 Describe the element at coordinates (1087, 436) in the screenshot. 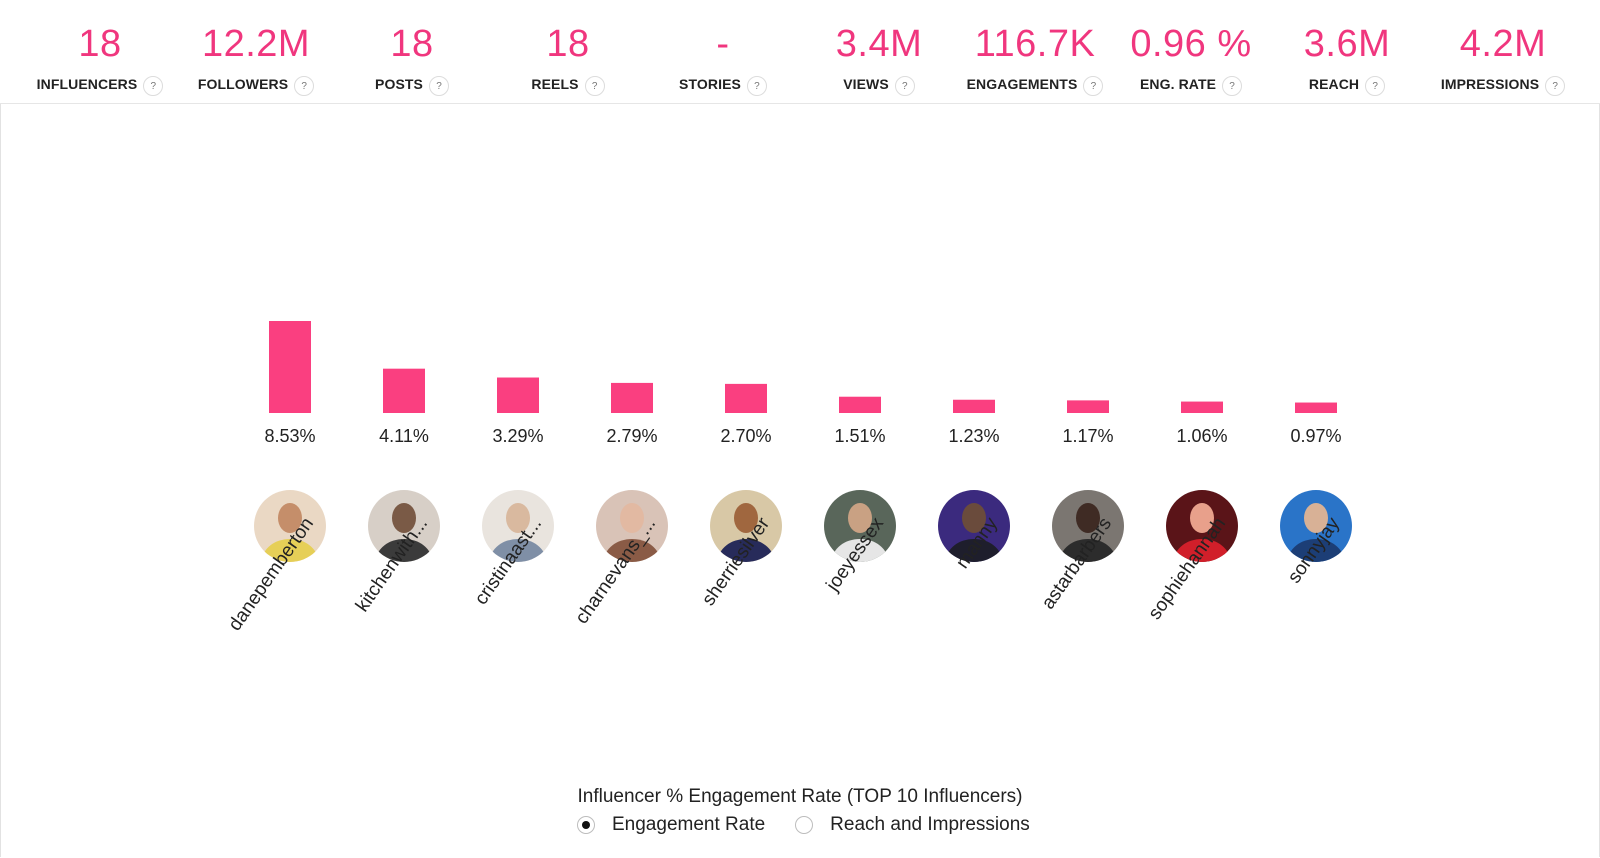

I see `data-label: 1.17%` at that location.